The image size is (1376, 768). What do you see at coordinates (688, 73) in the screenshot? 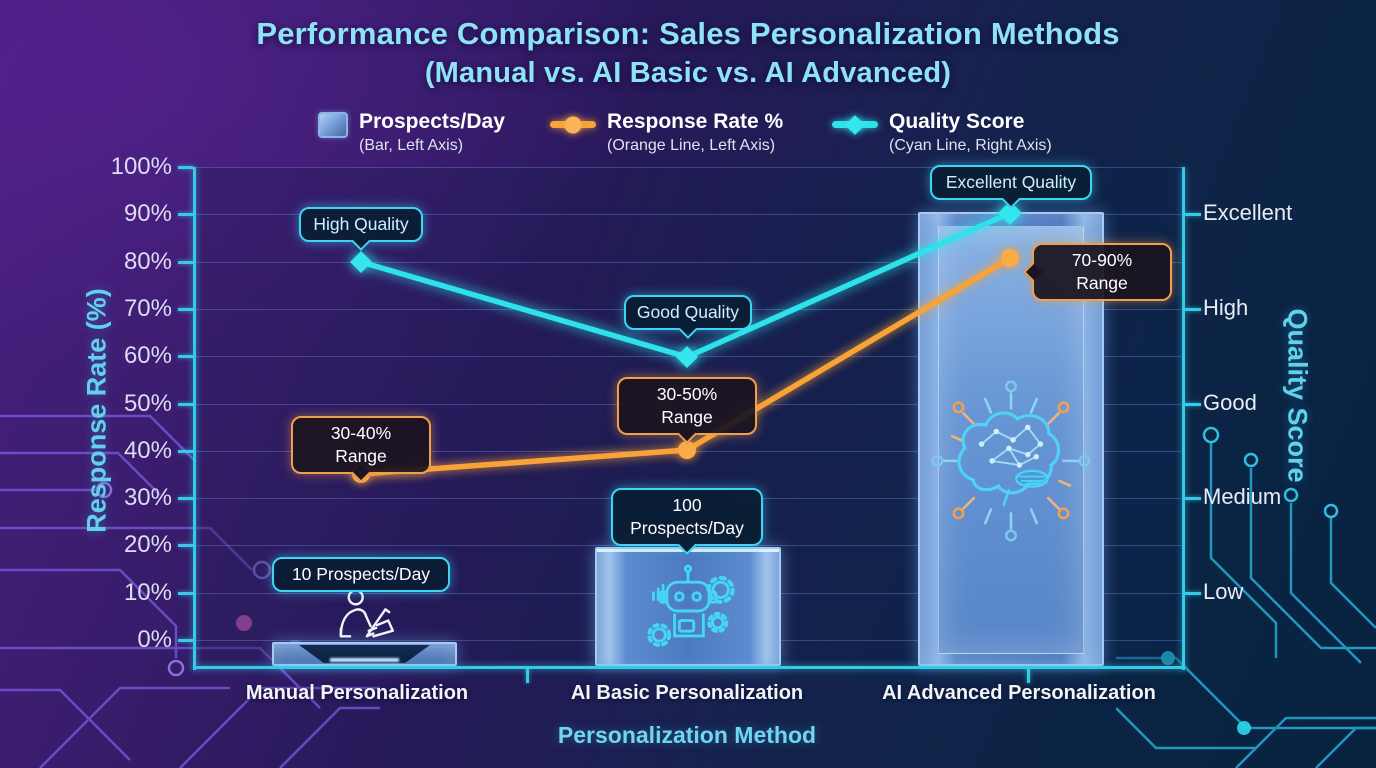
I see `chart-title-line2: (Manual vs. AI Basic vs. AI Advanced)` at bounding box center [688, 73].